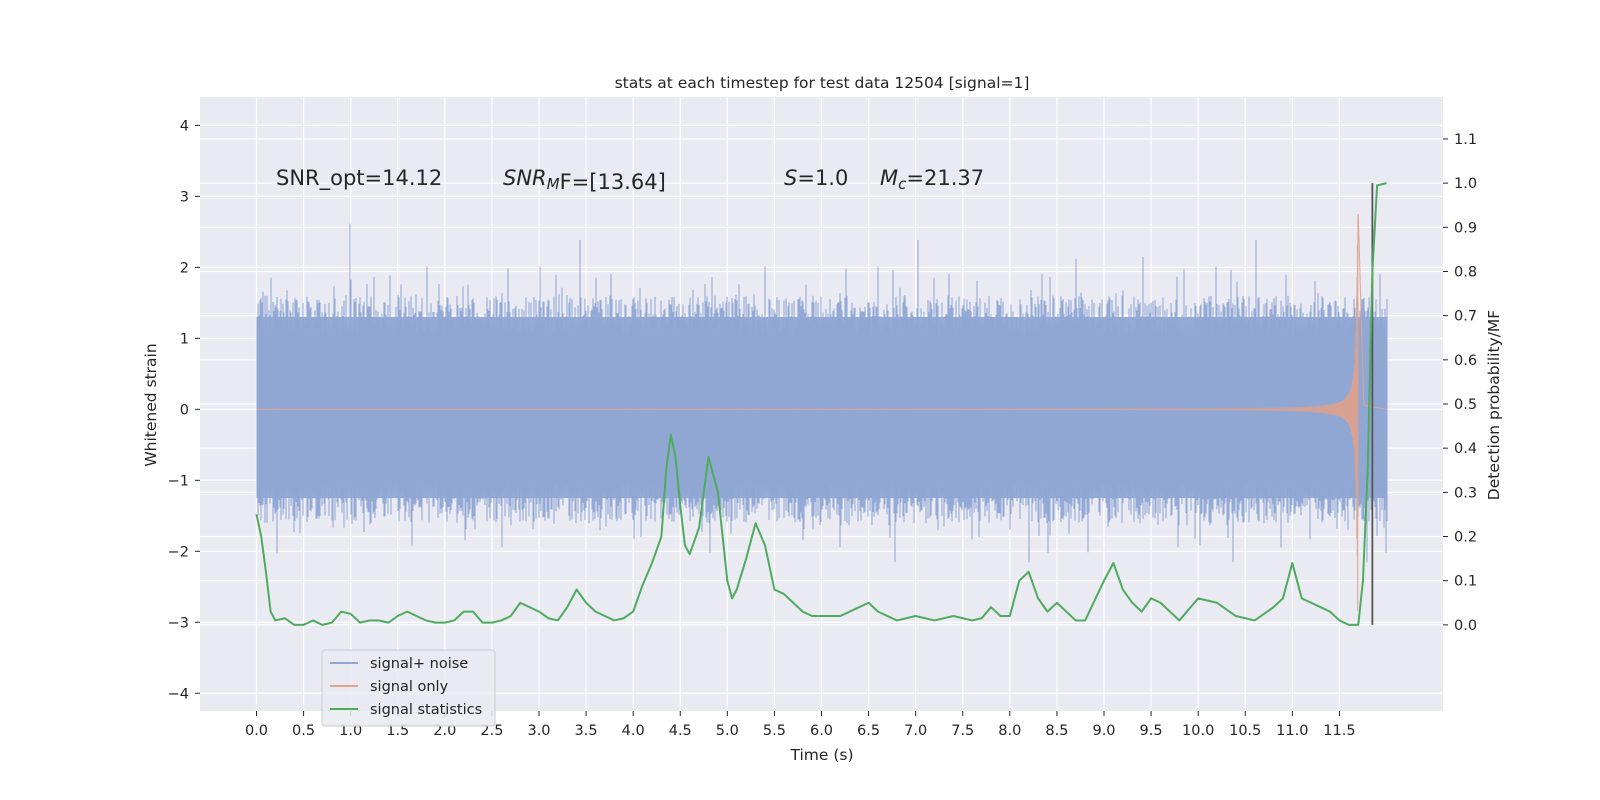 Image resolution: width=1600 pixels, height=800 pixels. Describe the element at coordinates (1460, 383) in the screenshot. I see `y-right-tick-labels: 0.0 0.1 0.2 0.3 0.4 0.5 0.6 0.7 0.8 0.9 1.0 1.1` at that location.